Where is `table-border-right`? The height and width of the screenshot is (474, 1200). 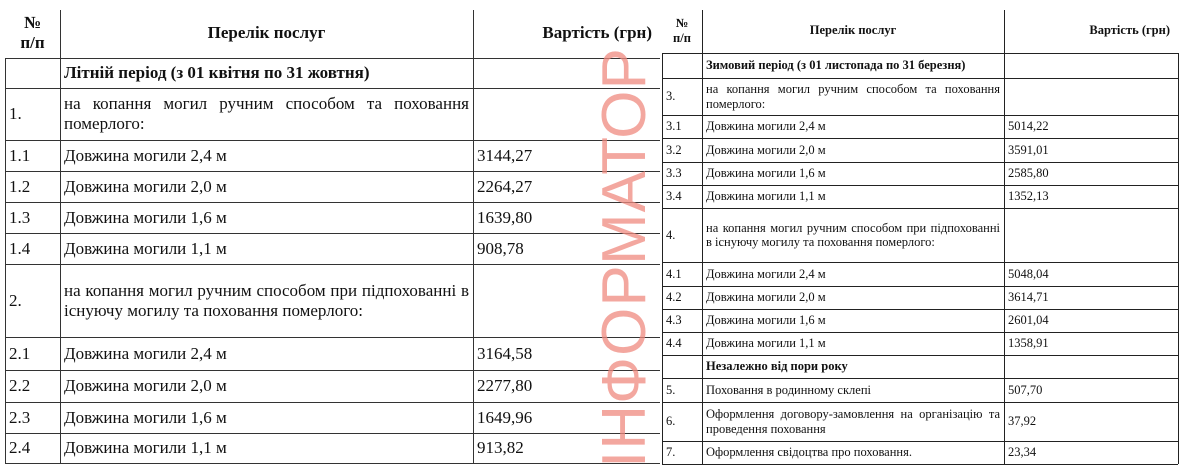
table-border-right is located at coordinates (1178, 258).